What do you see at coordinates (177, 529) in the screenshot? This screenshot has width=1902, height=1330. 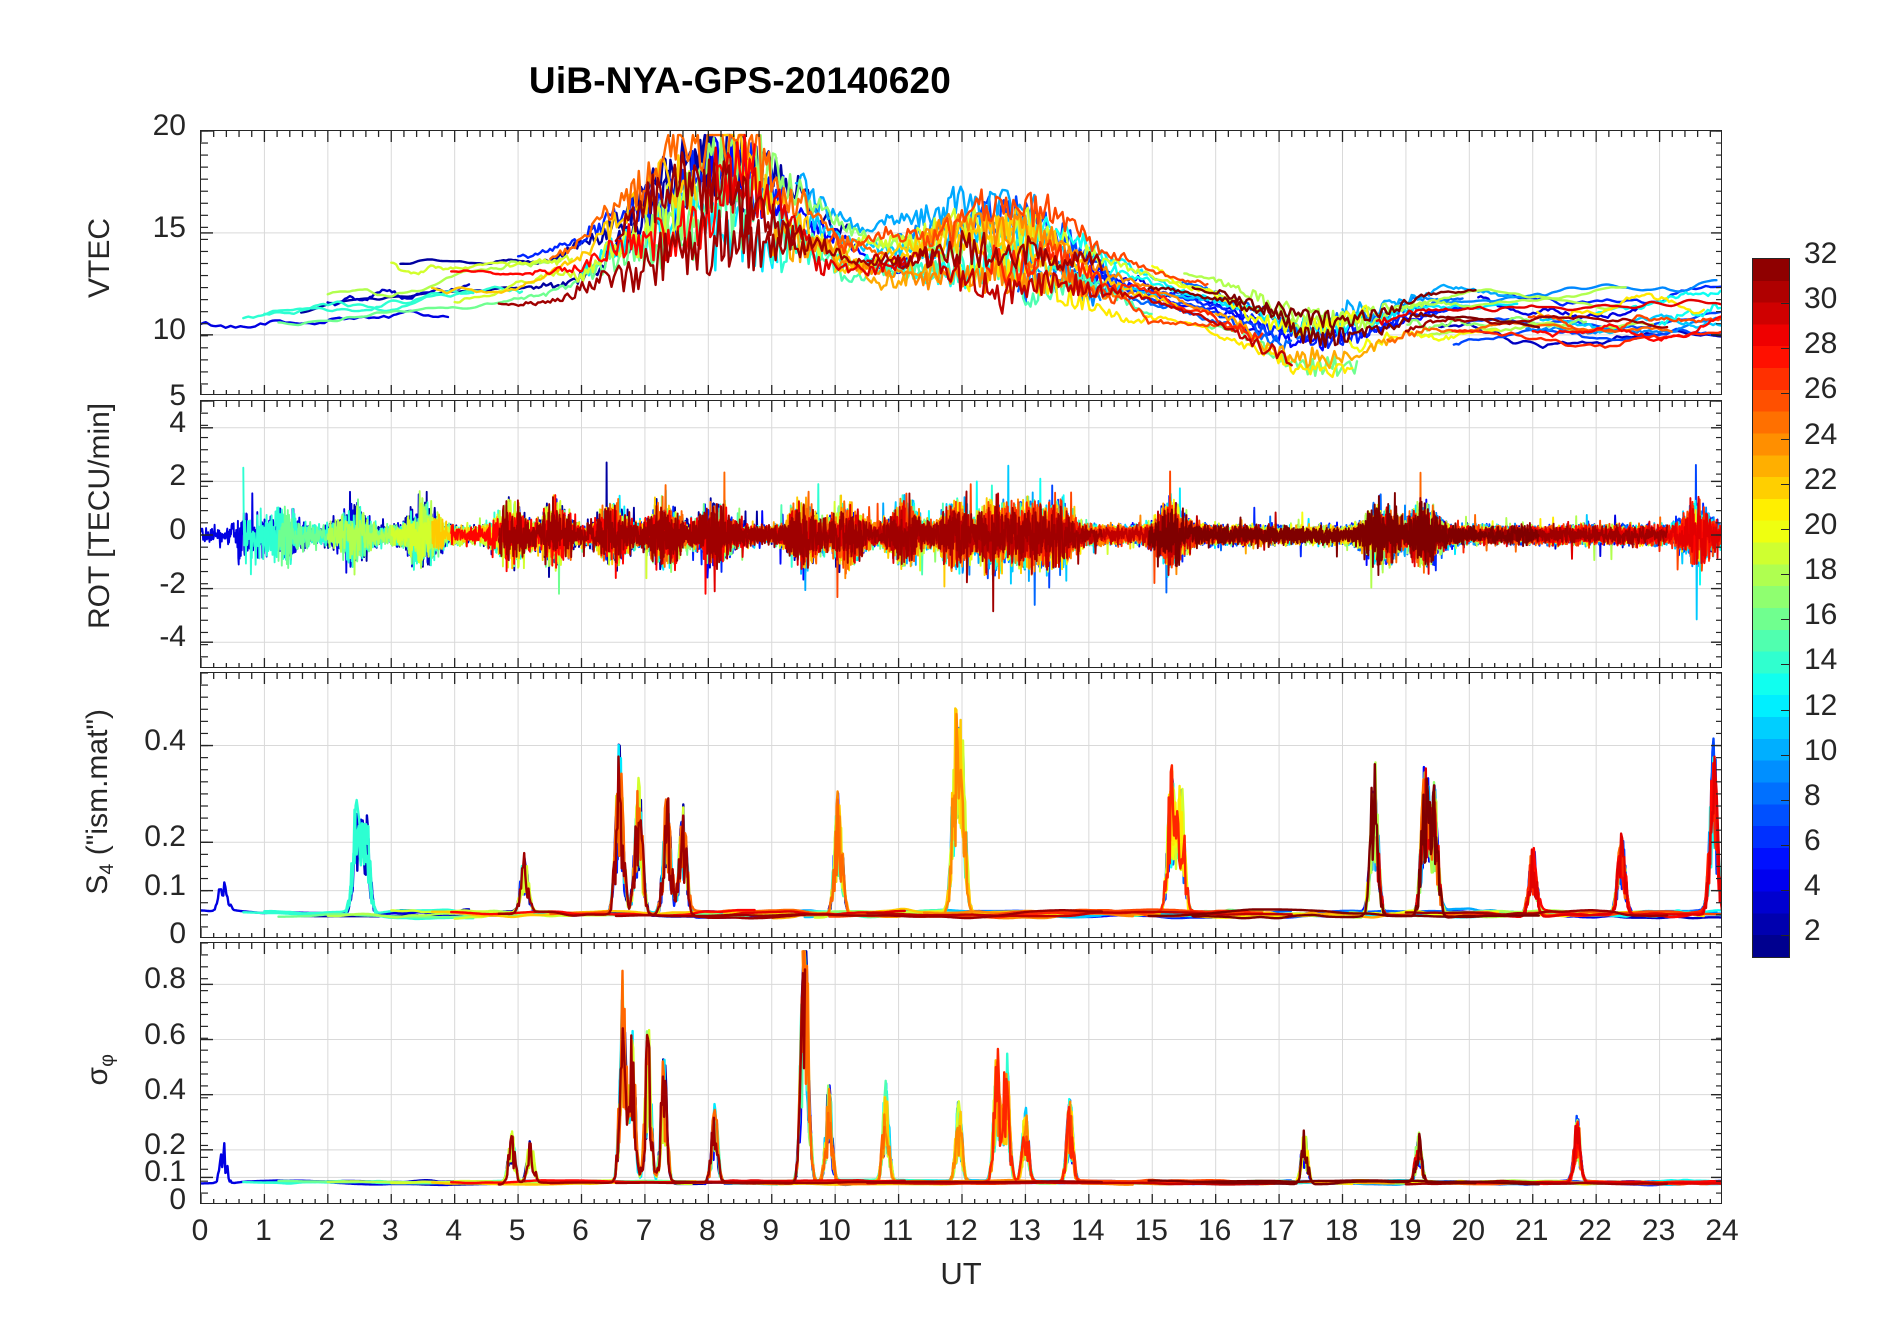 I see `ytick-rot-0: 0` at bounding box center [177, 529].